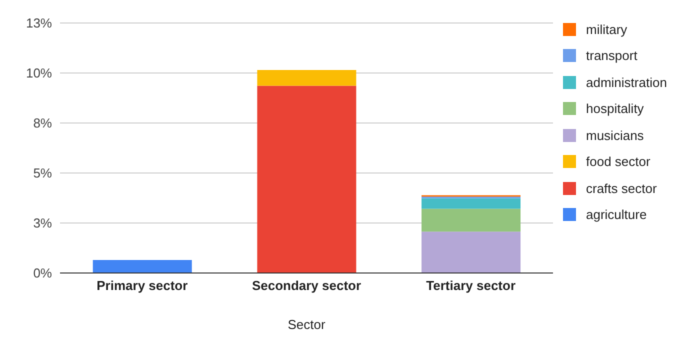 The image size is (695, 345). Describe the element at coordinates (615, 135) in the screenshot. I see `legend-label: musicians` at that location.